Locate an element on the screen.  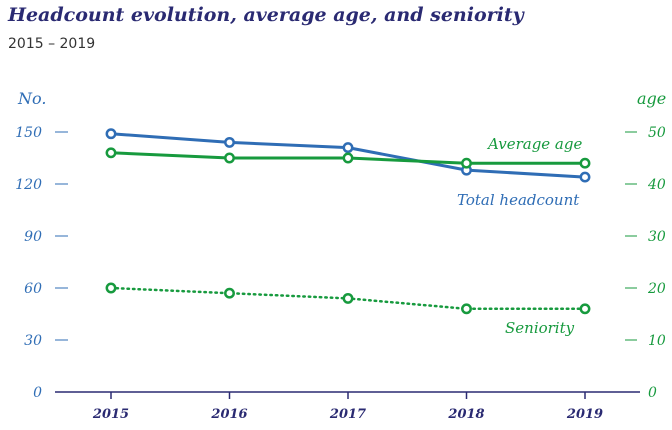
y-left-tick-label: 0 is located at coordinates (37, 393).